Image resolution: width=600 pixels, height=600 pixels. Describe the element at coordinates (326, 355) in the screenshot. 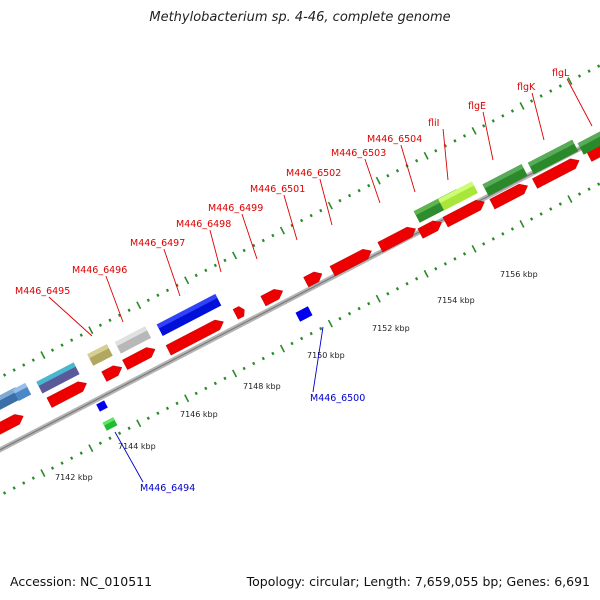

I see `scale-tick-label: 7150 kbp` at that location.